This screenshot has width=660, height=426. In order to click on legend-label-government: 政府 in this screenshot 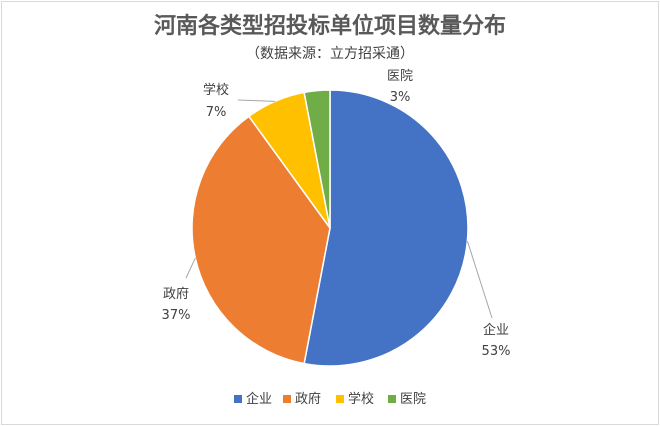, I will do `click(308, 399)`.